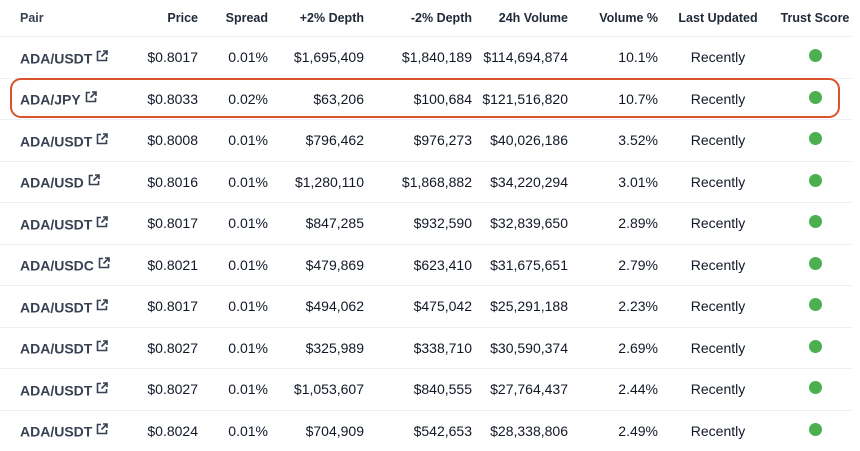  What do you see at coordinates (520, 306) in the screenshot?
I see `volume-24h: $25,291,188` at bounding box center [520, 306].